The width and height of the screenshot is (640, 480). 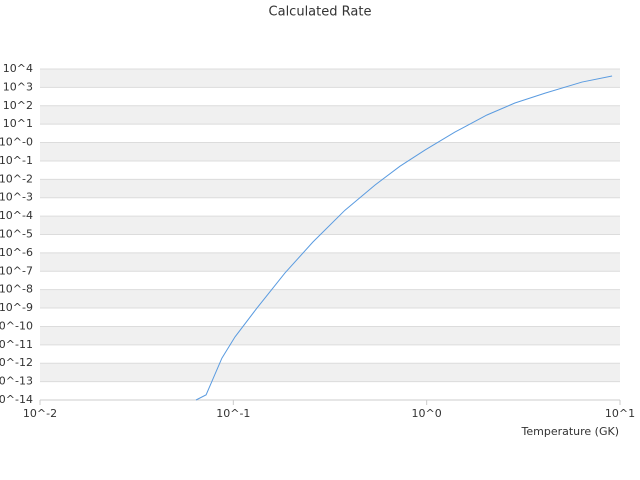 What do you see at coordinates (16, 234) in the screenshot?
I see `y-tick-label: 10^-5` at bounding box center [16, 234].